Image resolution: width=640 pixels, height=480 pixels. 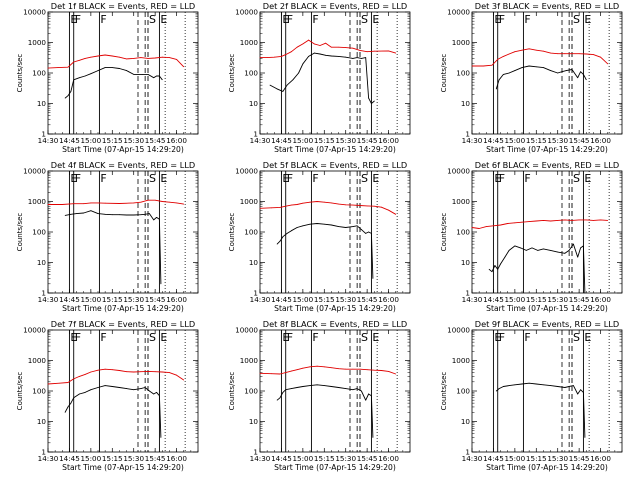 What do you see at coordinates (388, 458) in the screenshot?
I see `x-tick-label: 16:00` at bounding box center [388, 458].